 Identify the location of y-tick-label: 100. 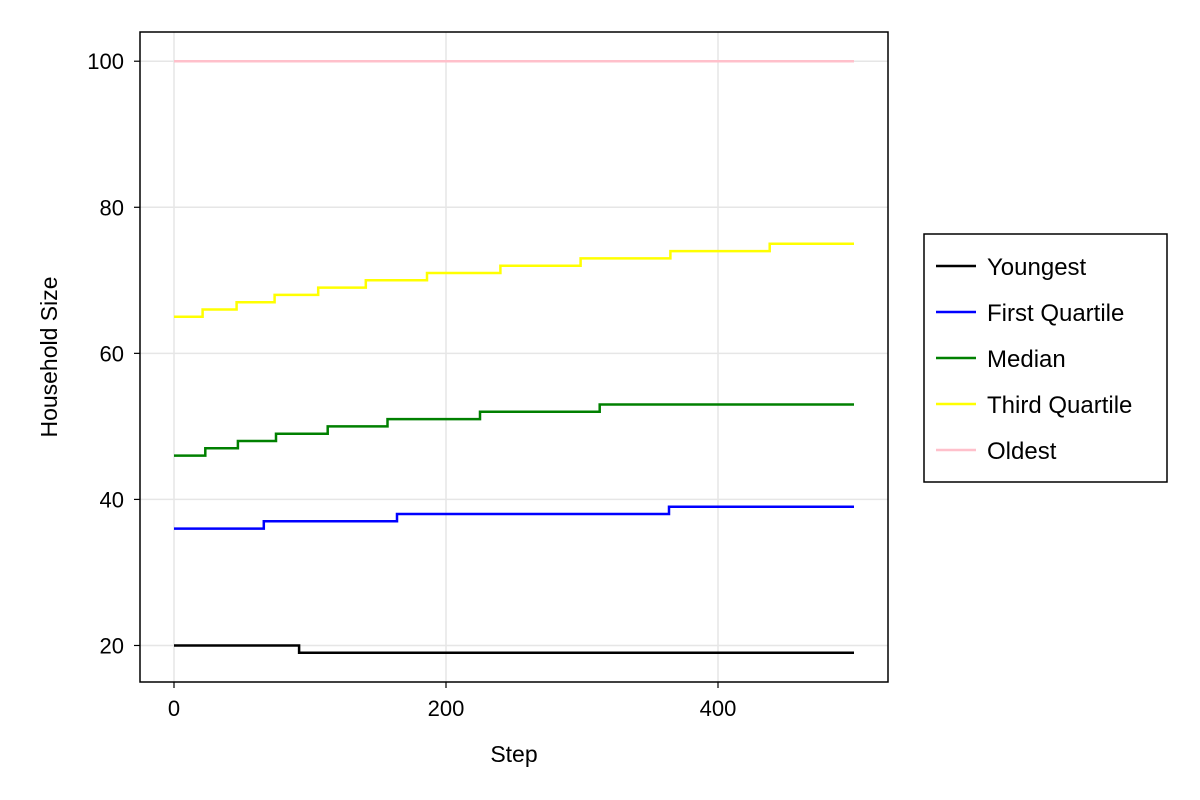
(105, 61).